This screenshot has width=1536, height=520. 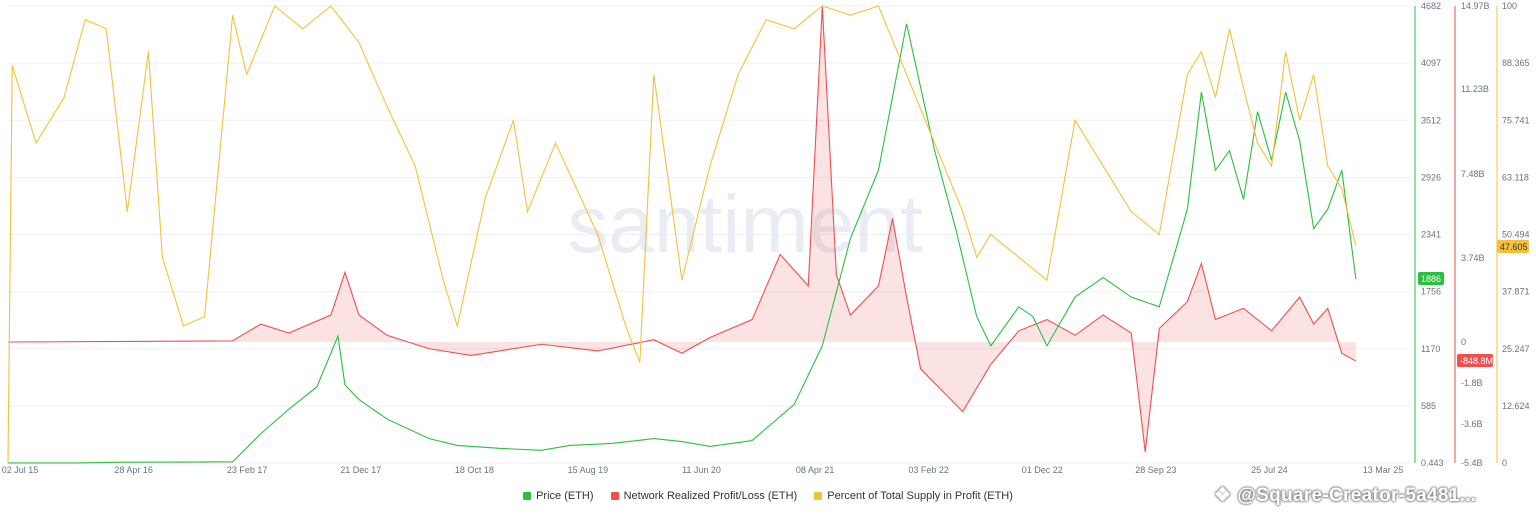 What do you see at coordinates (920, 496) in the screenshot?
I see `legend-label-profit-pct: Percent of Total Supply in Profit (ETH)` at bounding box center [920, 496].